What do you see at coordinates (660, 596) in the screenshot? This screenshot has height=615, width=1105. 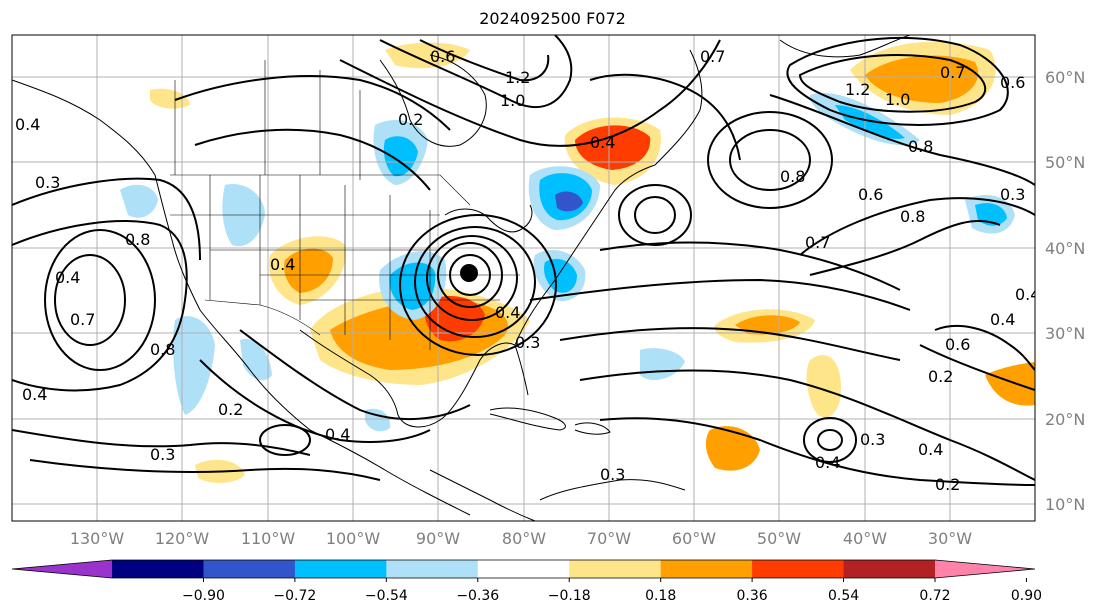 I see `colorbar-tick-label: 0.18` at bounding box center [660, 596].